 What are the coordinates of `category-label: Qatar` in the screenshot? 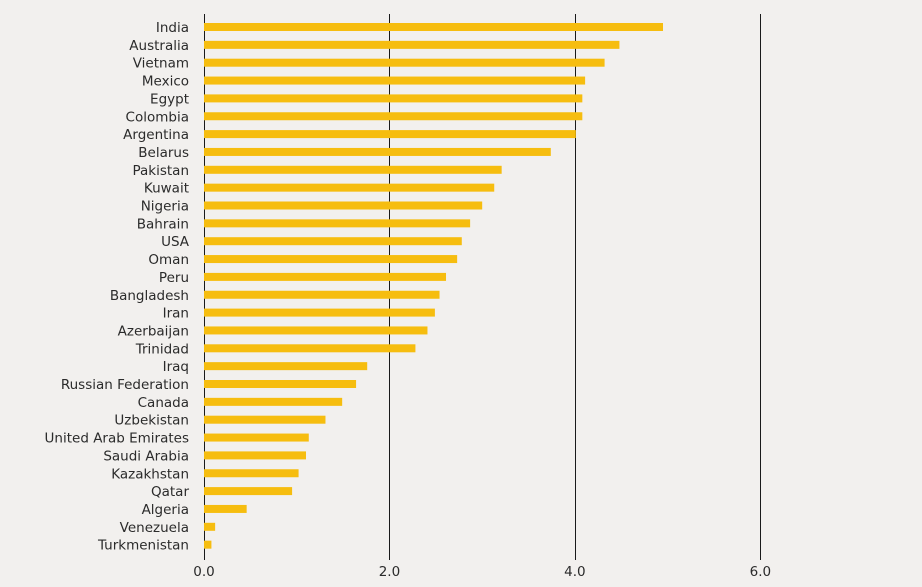 It's located at (170, 492).